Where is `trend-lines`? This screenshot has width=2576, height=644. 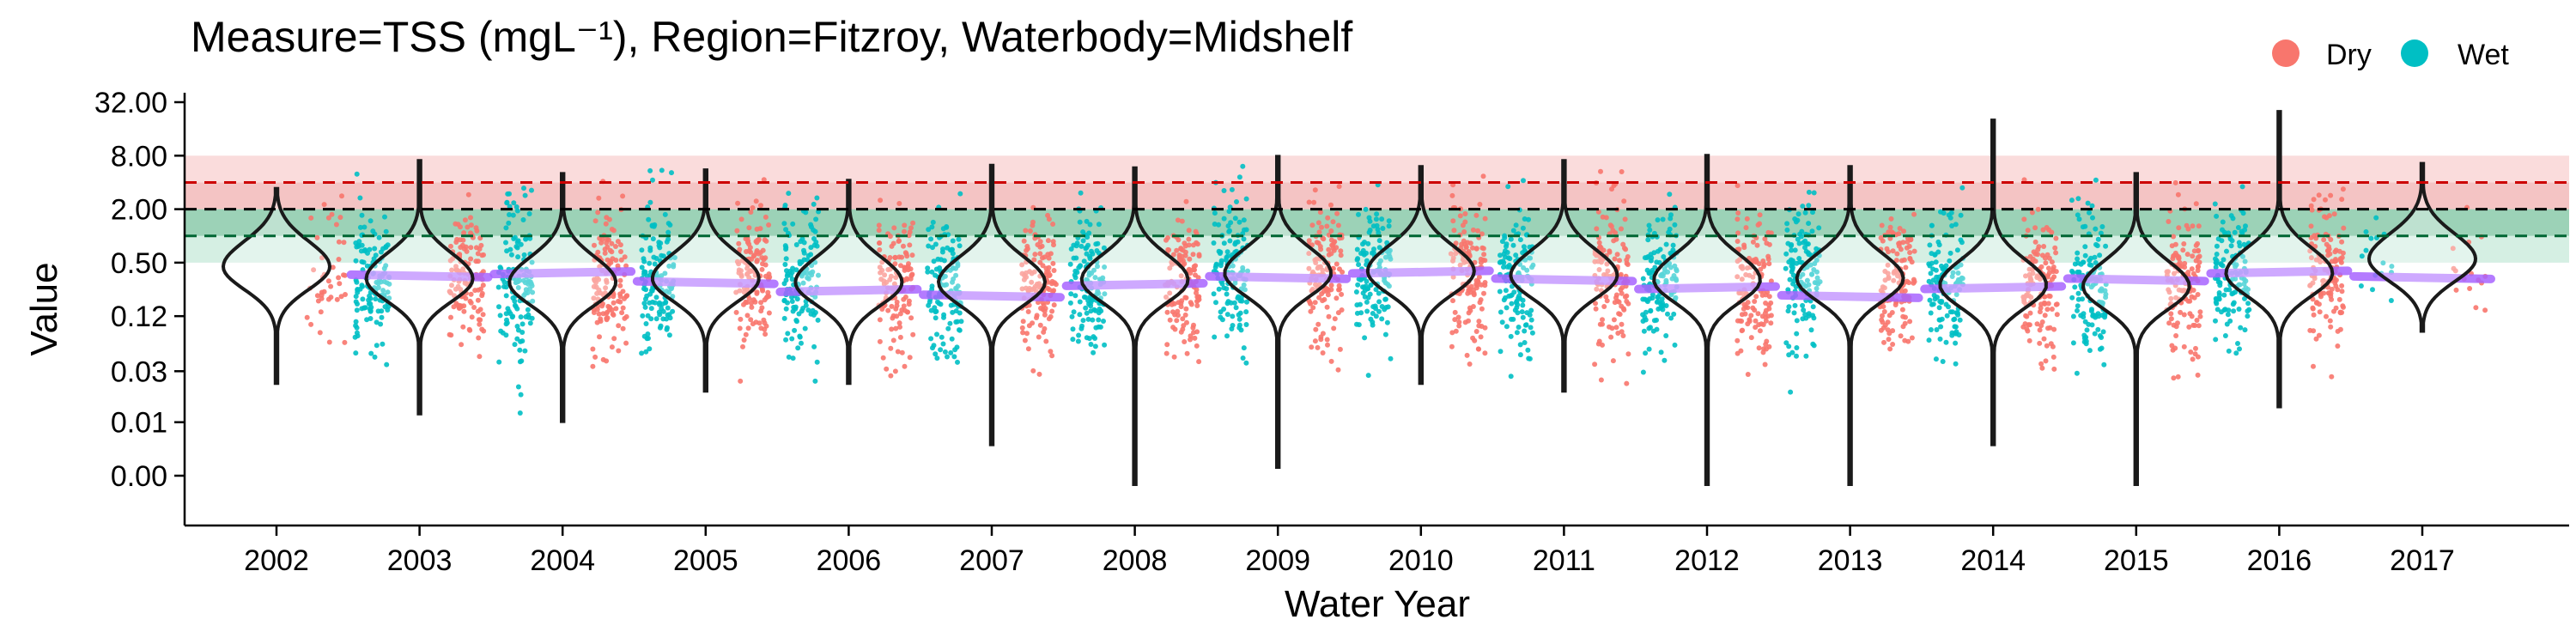
trend-lines is located at coordinates (1420, 284).